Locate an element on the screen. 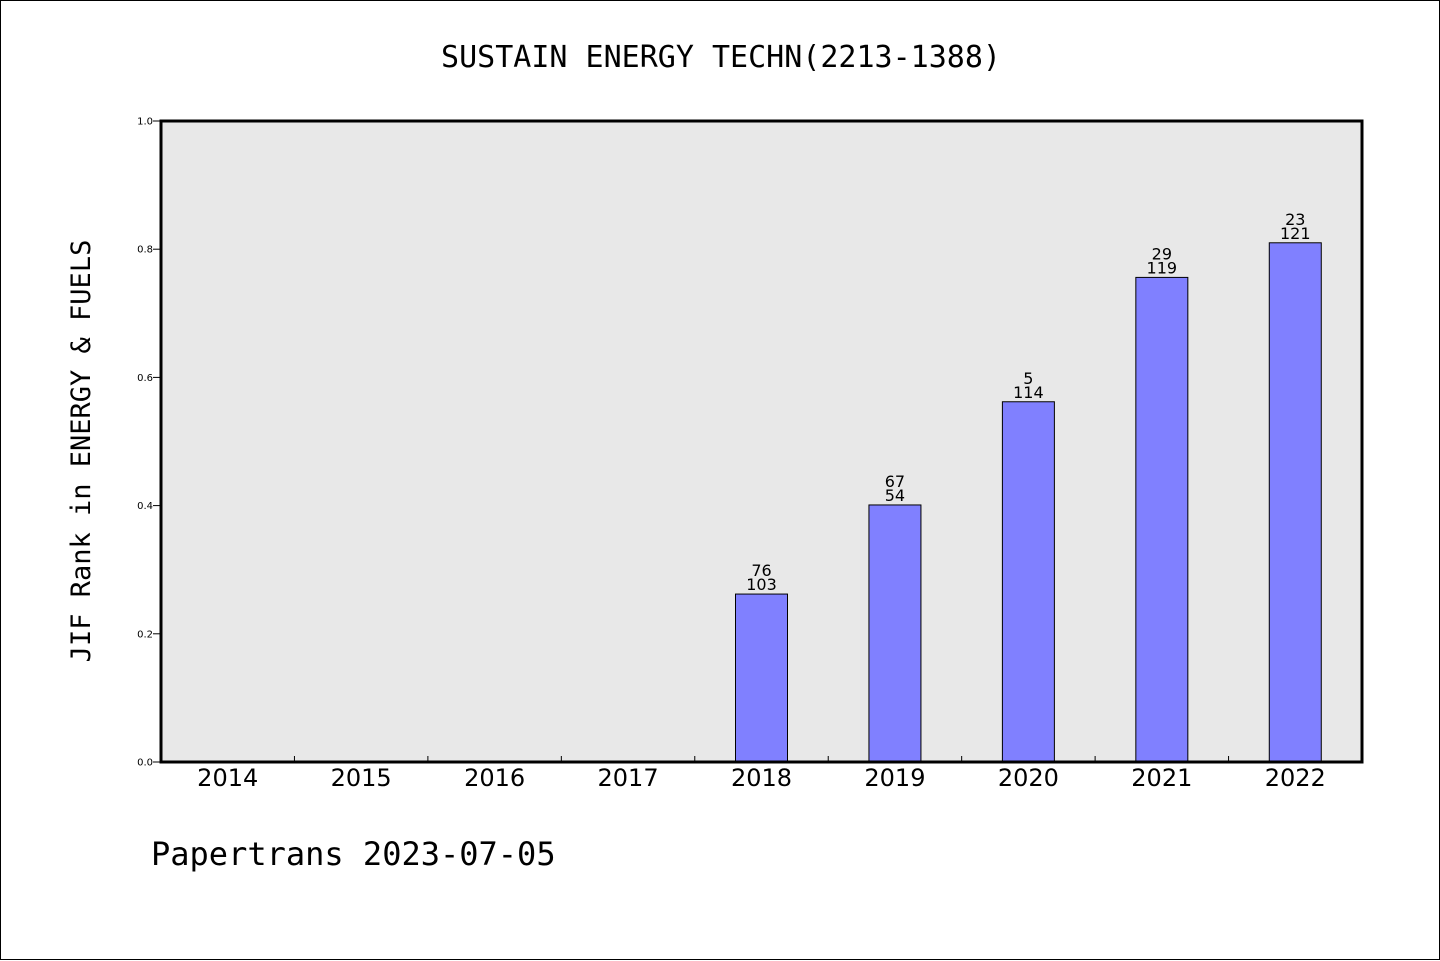  bar-2019 is located at coordinates (895, 633).